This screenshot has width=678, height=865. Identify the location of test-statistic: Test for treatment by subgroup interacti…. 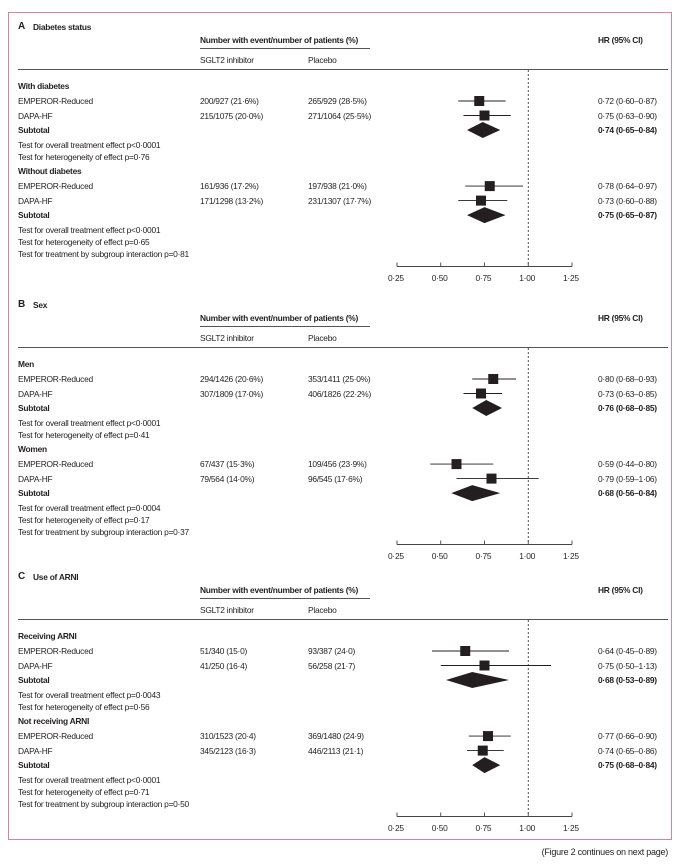
(103, 804).